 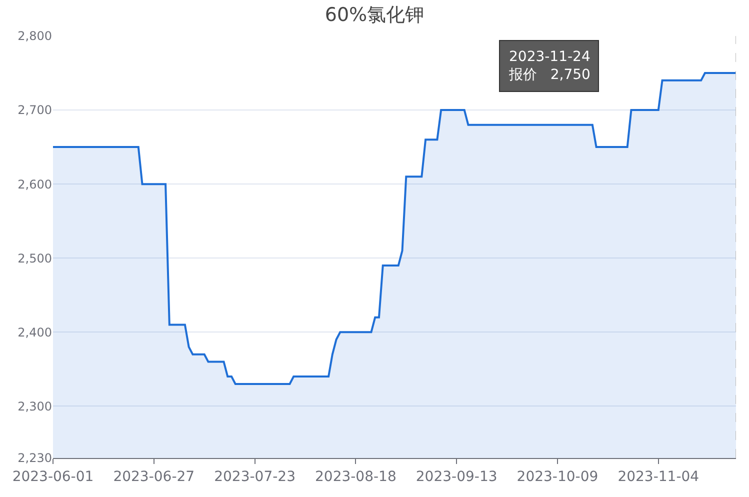 I want to click on y-tick-label: 2,700, so click(x=35, y=110).